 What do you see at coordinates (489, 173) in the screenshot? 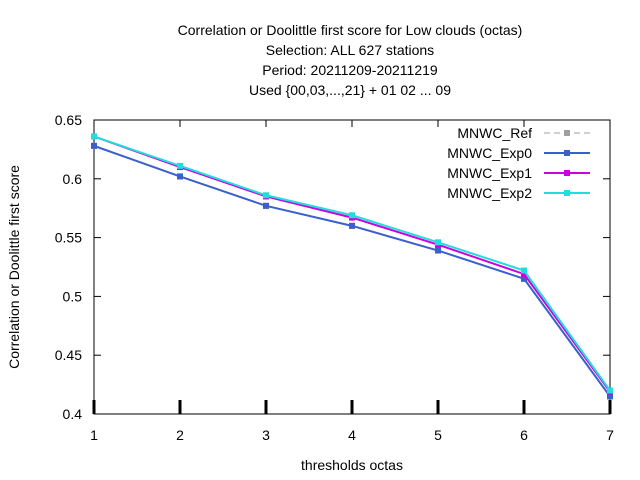
I see `legend-label: MNWC_Exp1` at bounding box center [489, 173].